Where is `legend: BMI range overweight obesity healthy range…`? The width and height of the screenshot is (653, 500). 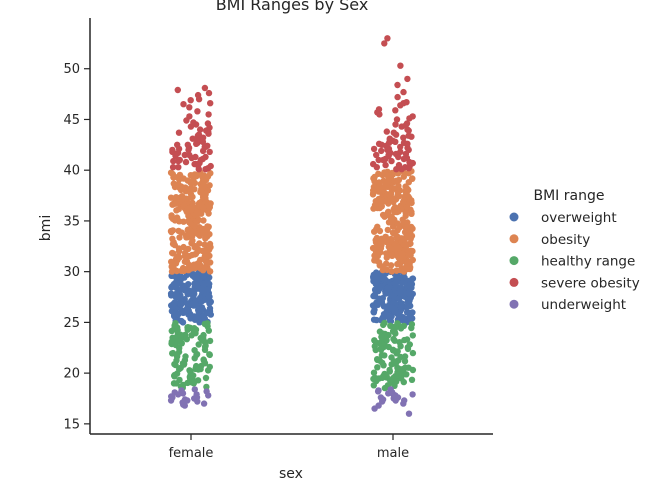 legend: BMI range overweight obesity healthy range… is located at coordinates (574, 250).